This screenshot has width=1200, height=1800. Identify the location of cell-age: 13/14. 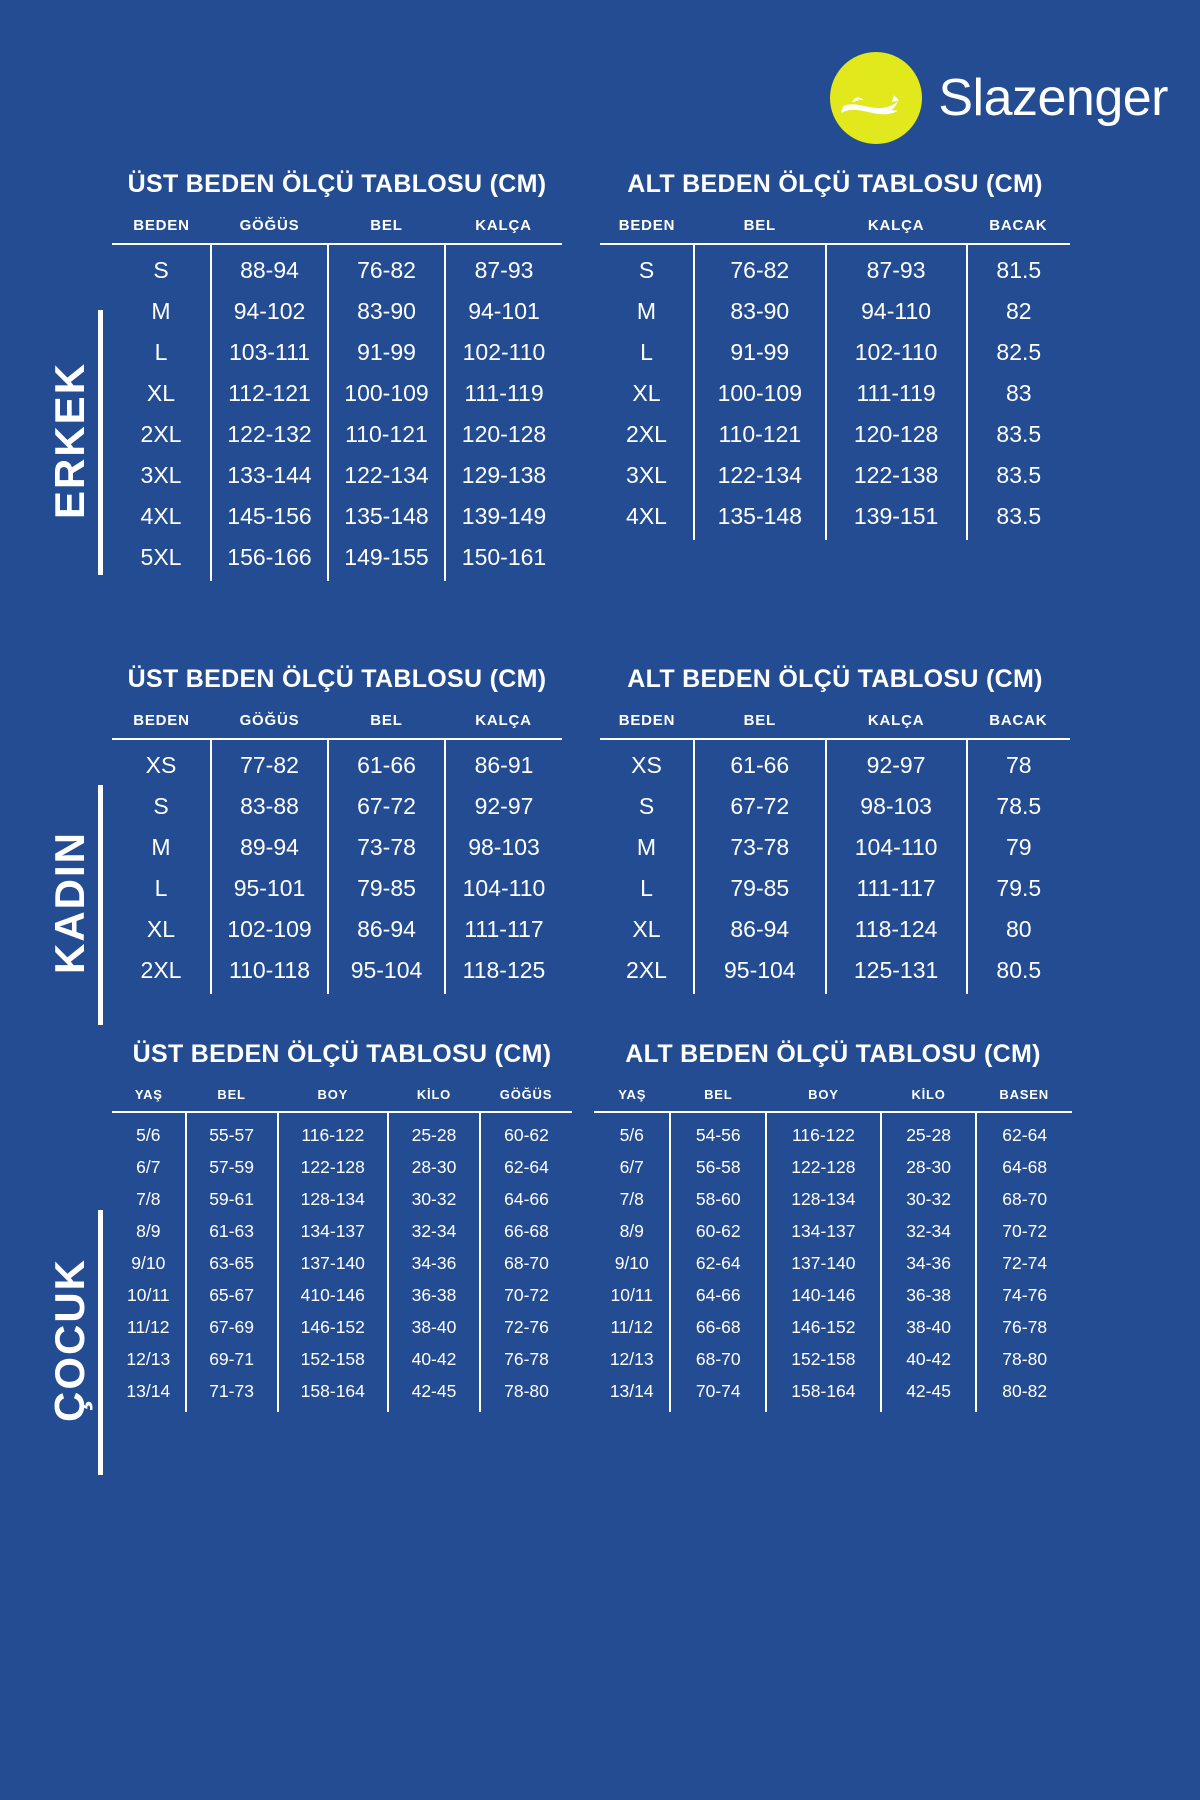
(148, 1391).